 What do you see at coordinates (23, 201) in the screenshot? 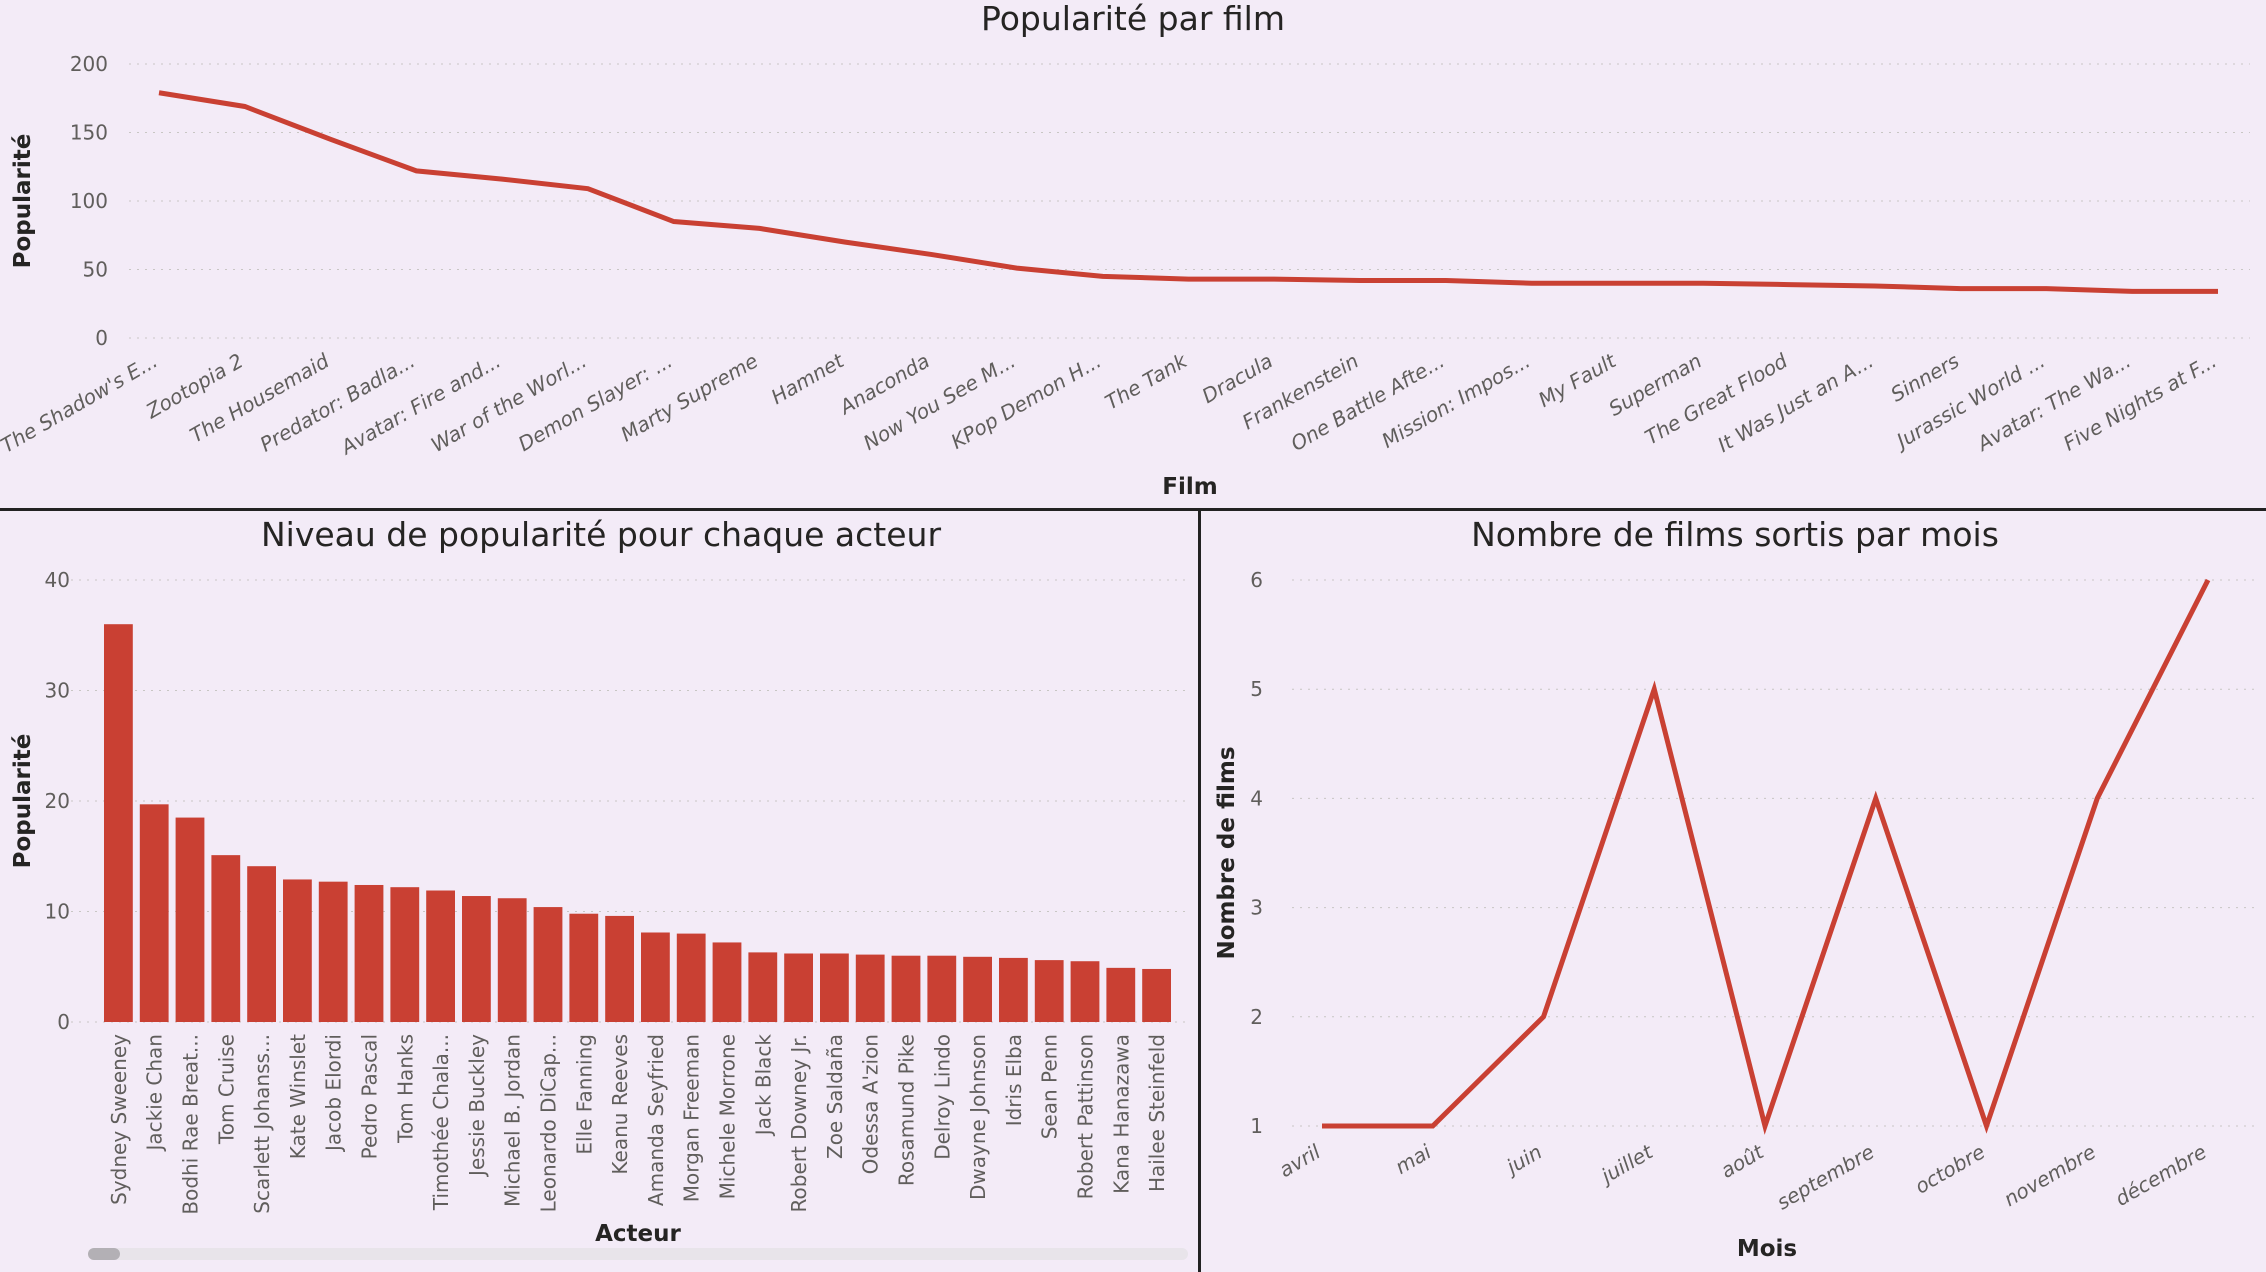
I see `y-axis-label: Popularité` at bounding box center [23, 201].